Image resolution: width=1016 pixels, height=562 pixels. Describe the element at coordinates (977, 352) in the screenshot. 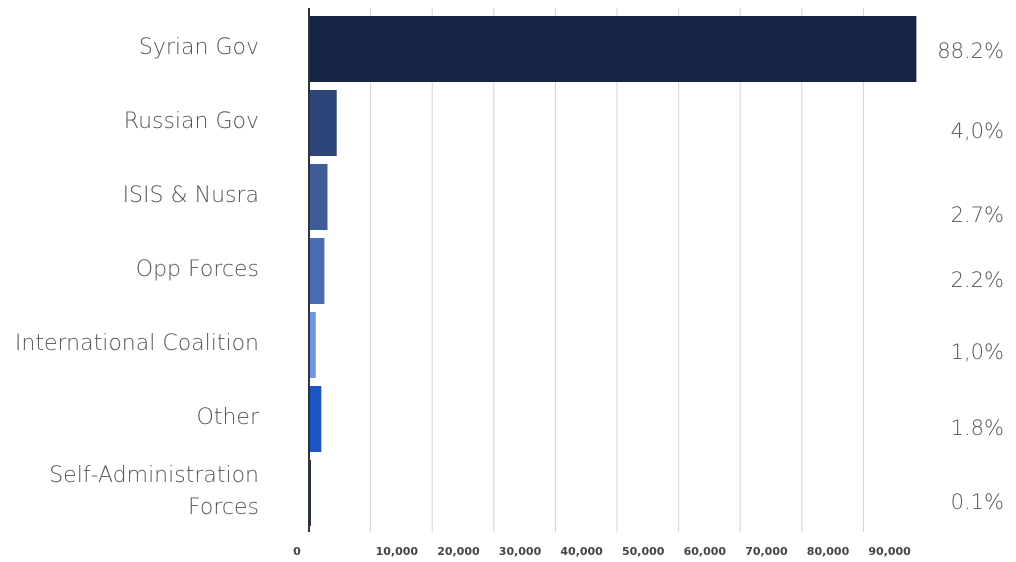

I see `value-label: 1,0%` at that location.